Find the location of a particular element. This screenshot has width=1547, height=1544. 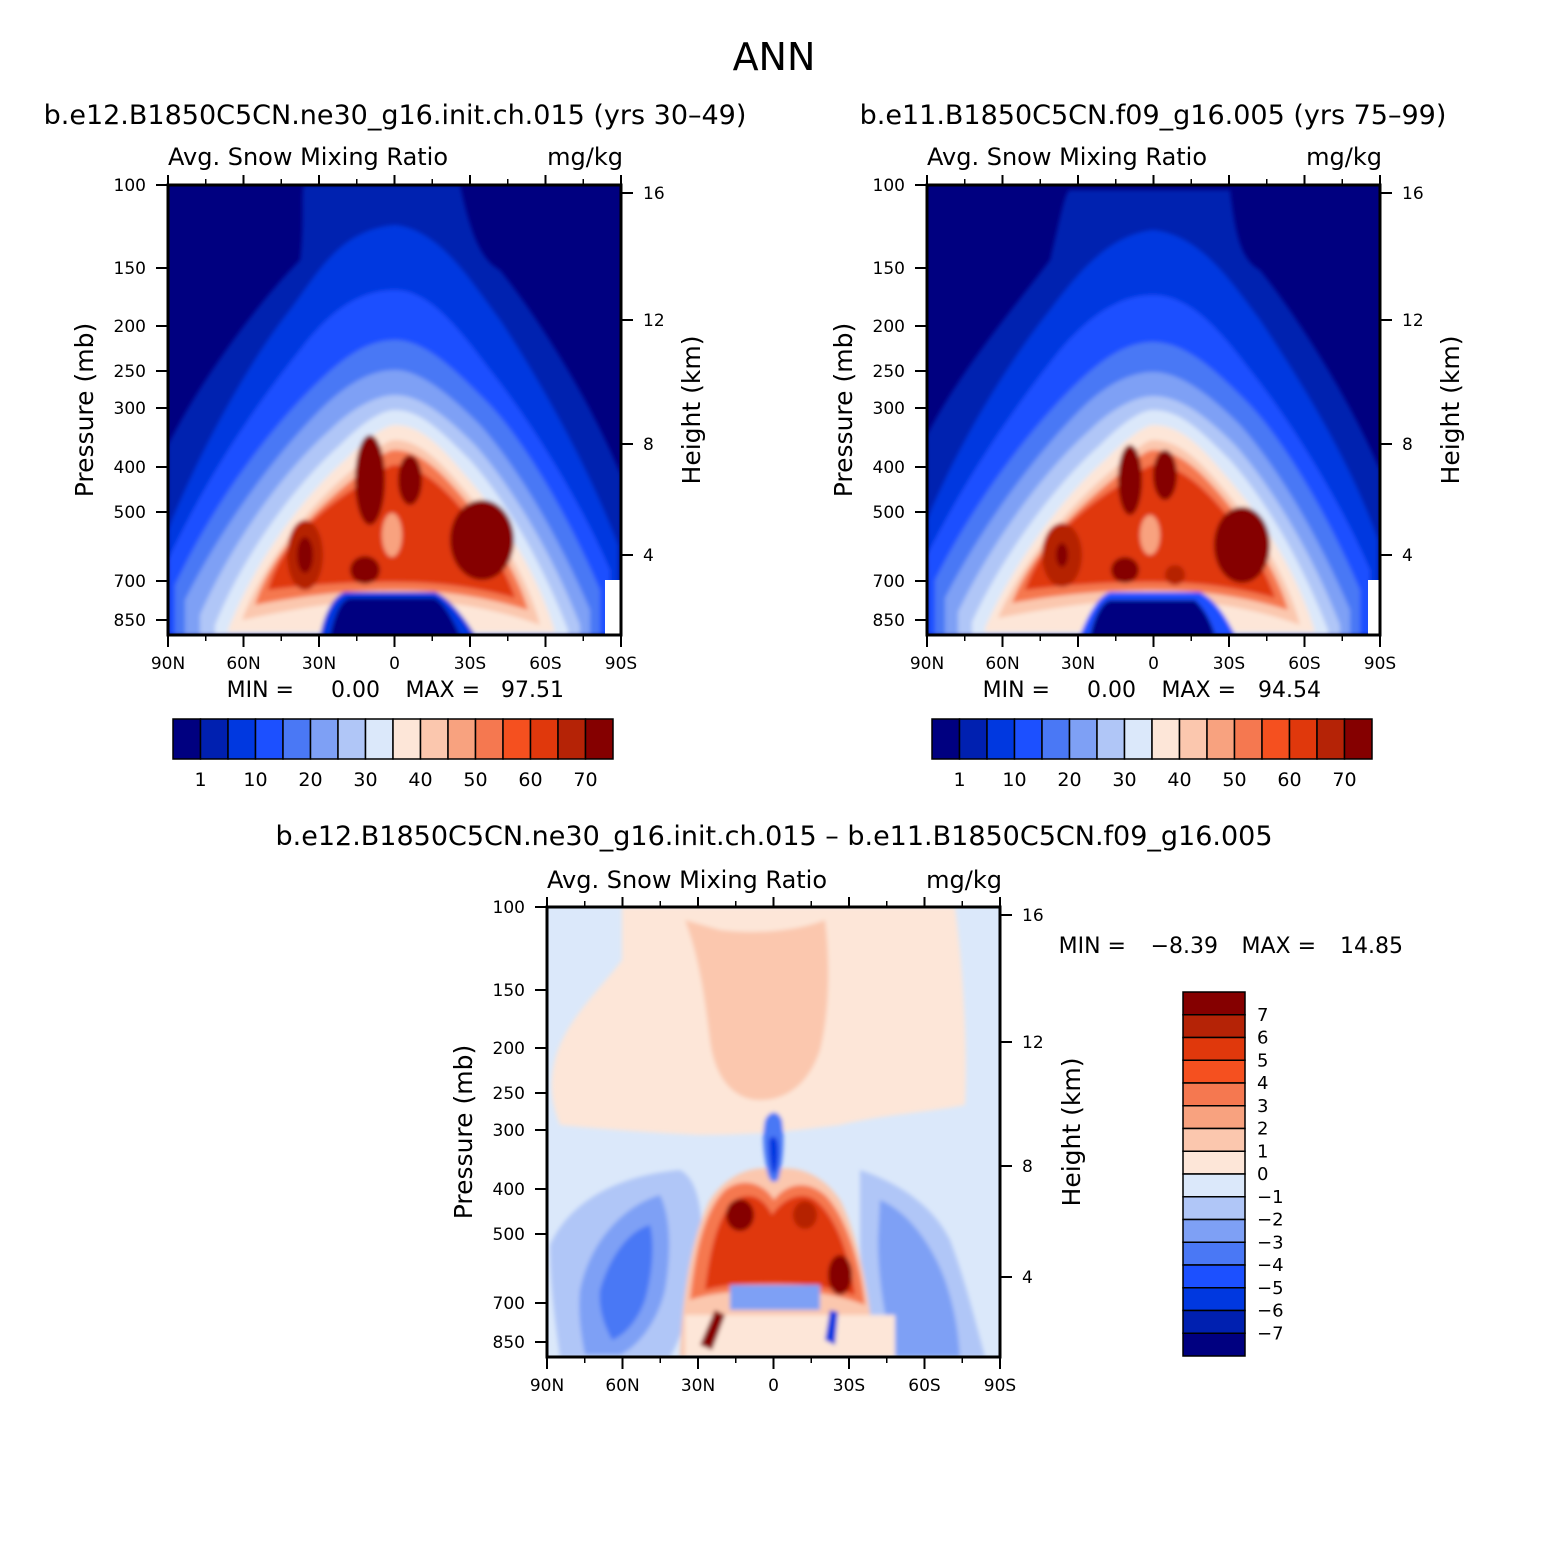

panel-2-units: mg/kg is located at coordinates (1344, 157).